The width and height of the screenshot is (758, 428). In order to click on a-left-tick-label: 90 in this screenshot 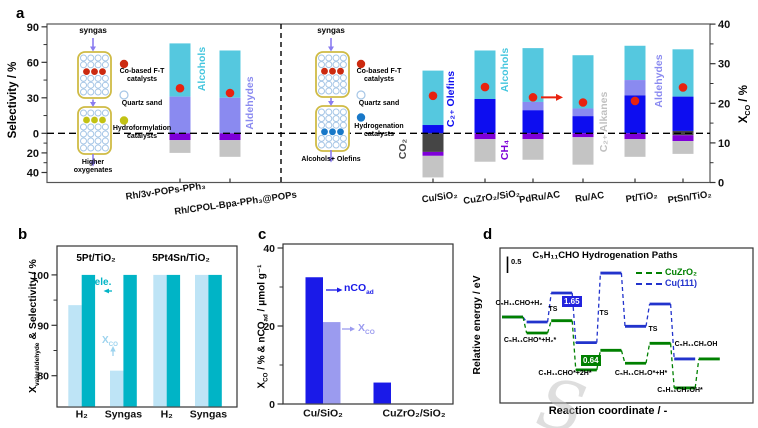, I will do `click(33, 28)`.